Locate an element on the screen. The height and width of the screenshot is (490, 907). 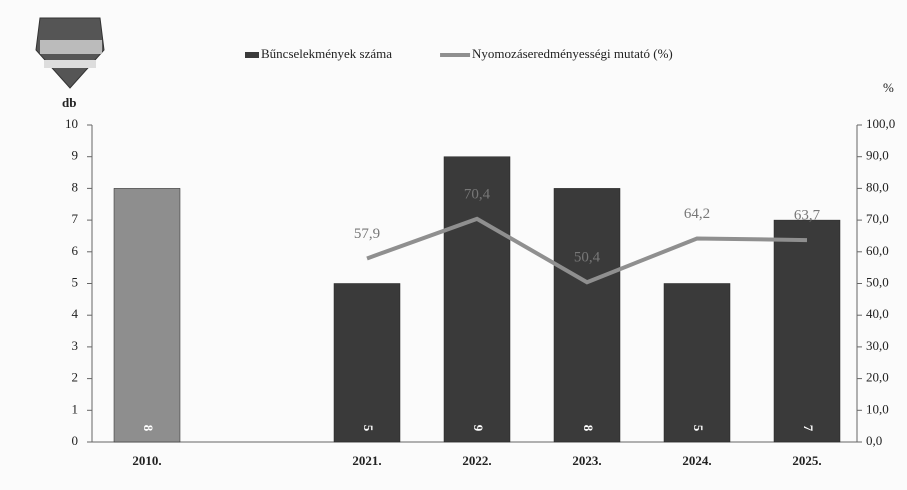
y2-tick-label: 90,0 is located at coordinates (877, 155).